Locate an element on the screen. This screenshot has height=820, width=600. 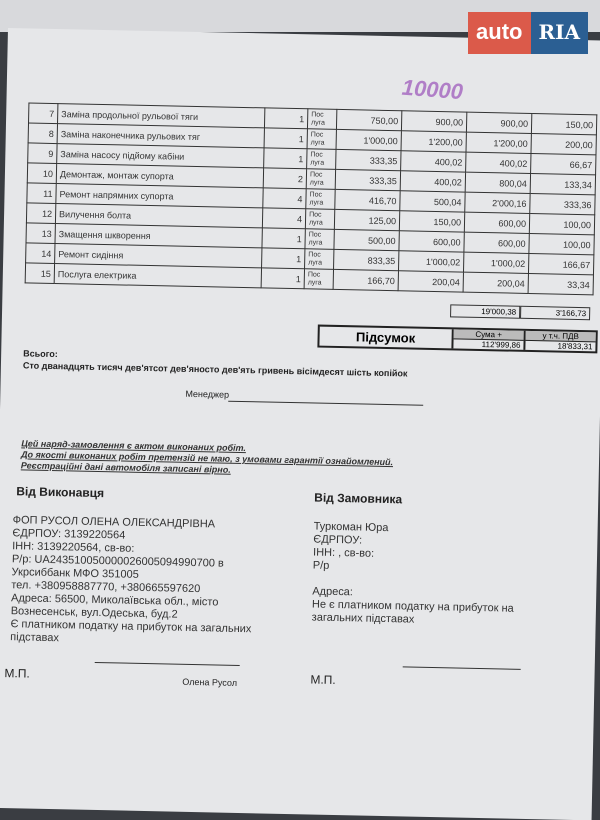
cell-sum: 900,00 is located at coordinates (499, 123).